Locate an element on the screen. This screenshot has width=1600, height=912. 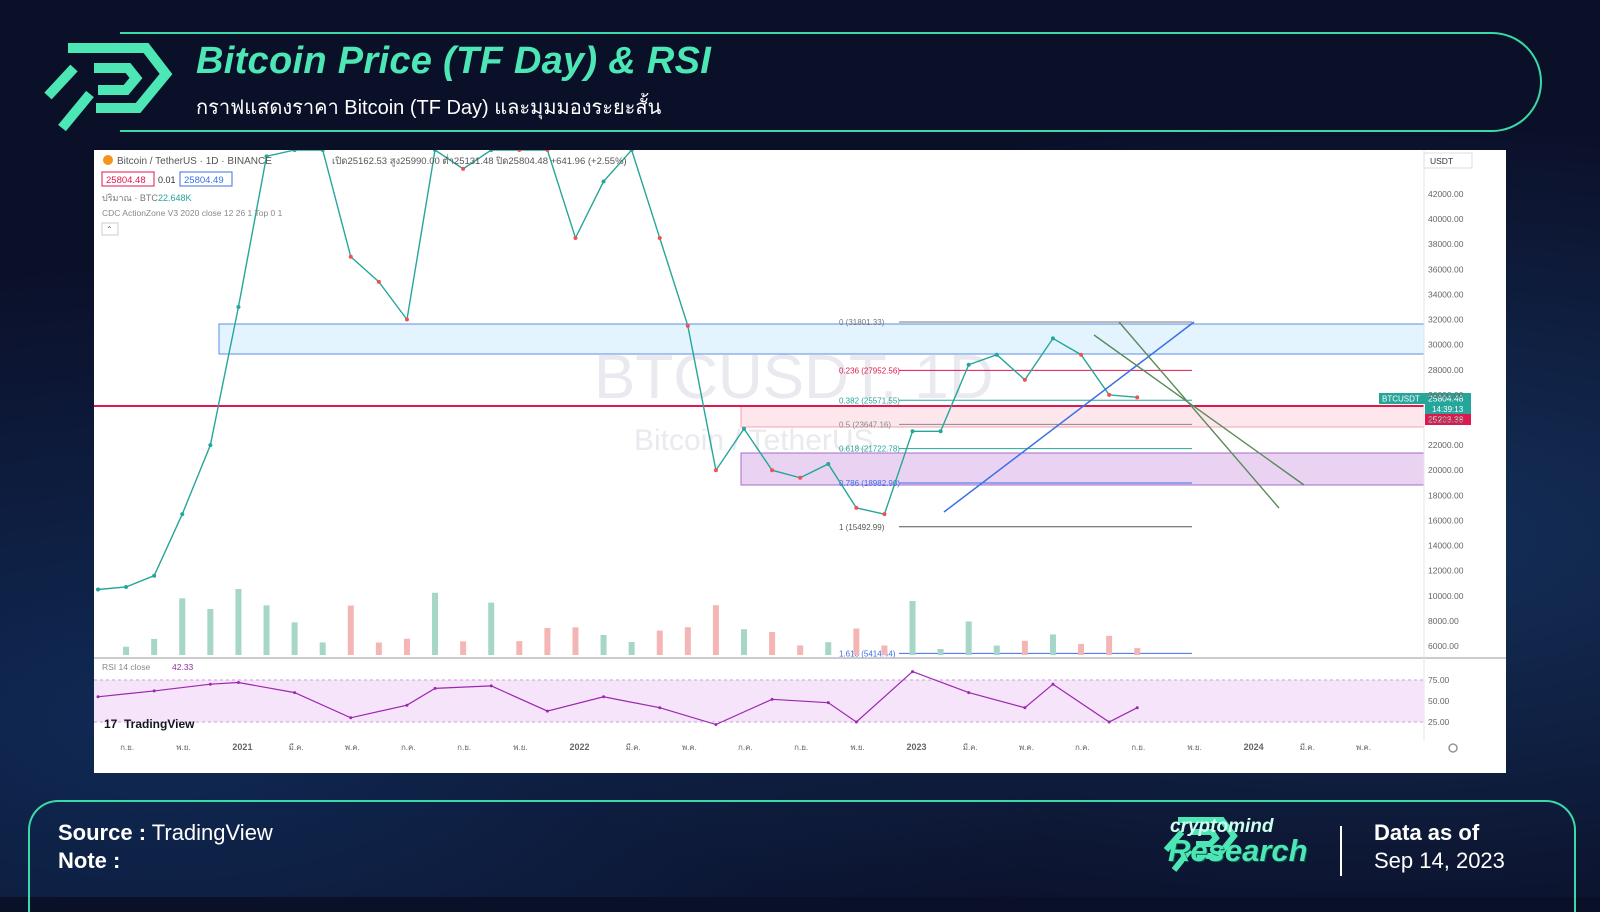
descending-channel-upper is located at coordinates (1199, 410).